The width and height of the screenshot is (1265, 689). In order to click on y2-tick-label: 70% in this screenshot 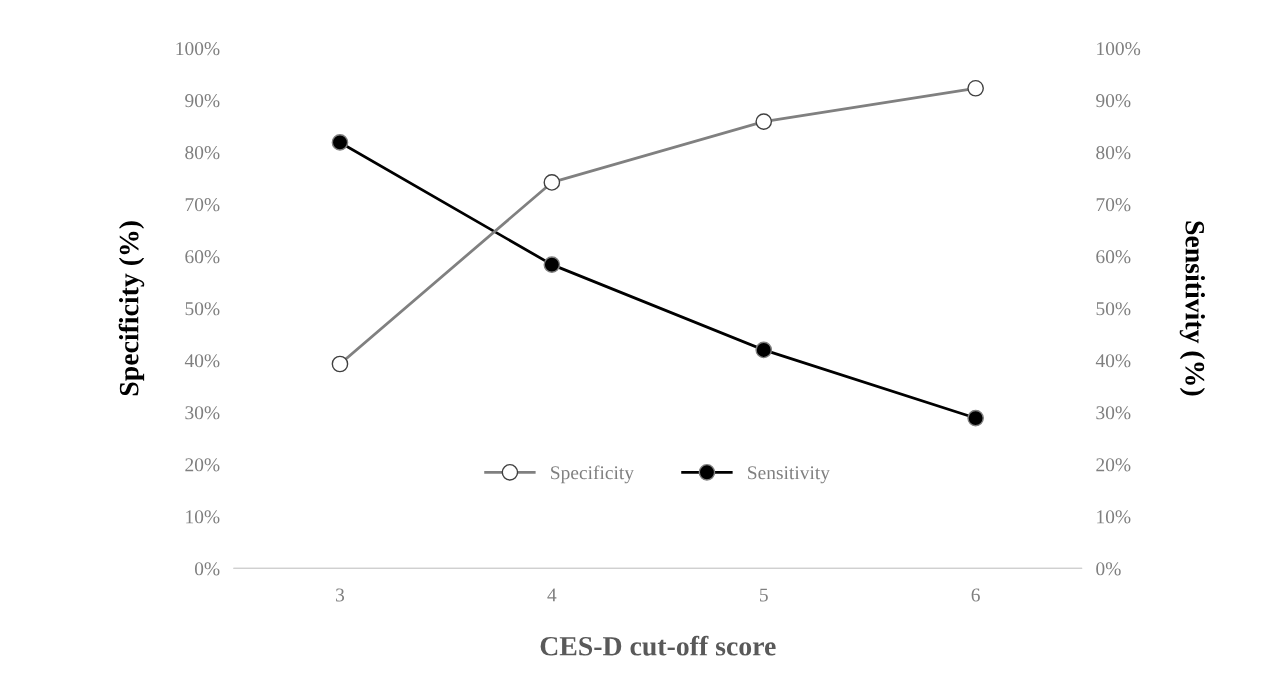, I will do `click(1113, 205)`.